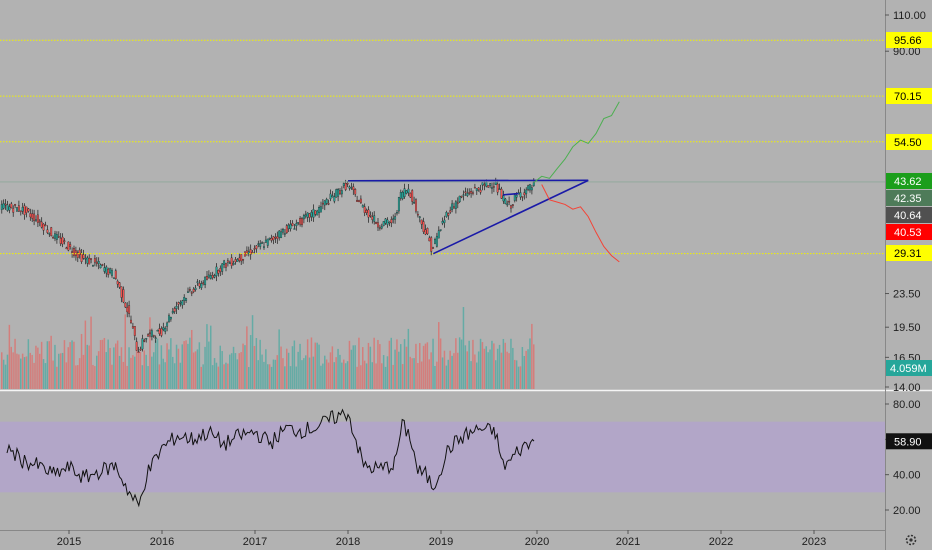 This screenshot has height=550, width=932. Describe the element at coordinates (909, 198) in the screenshot. I see `price-tag` at that location.